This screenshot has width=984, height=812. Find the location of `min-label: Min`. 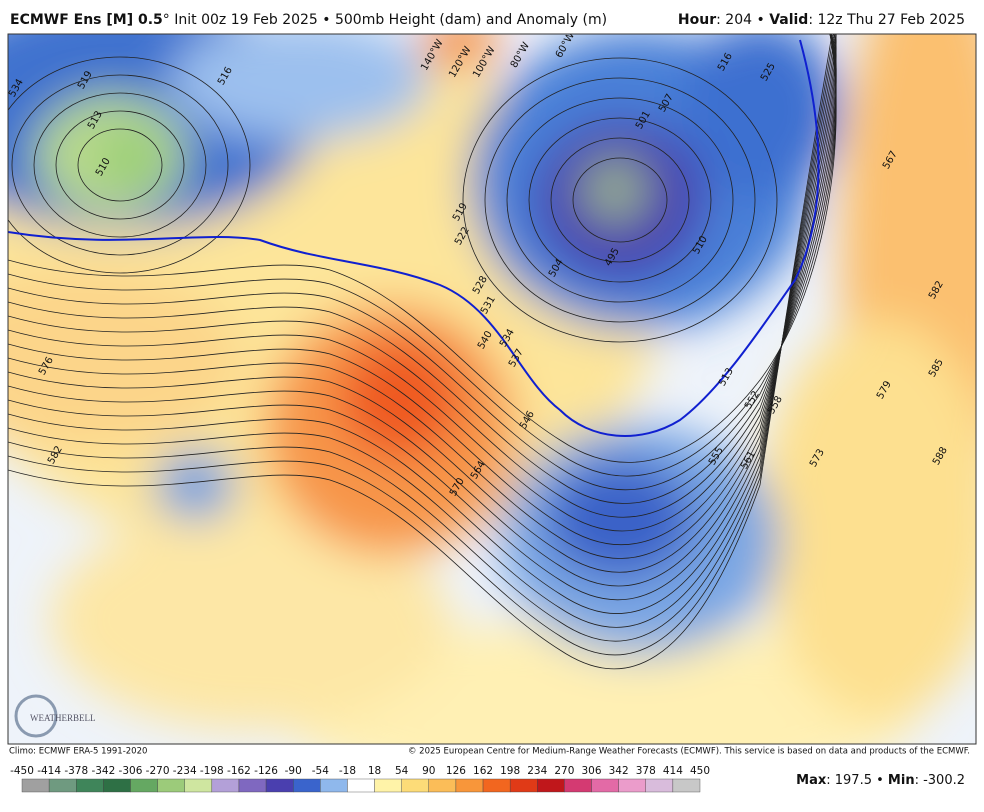

min-label: Min is located at coordinates (901, 780).